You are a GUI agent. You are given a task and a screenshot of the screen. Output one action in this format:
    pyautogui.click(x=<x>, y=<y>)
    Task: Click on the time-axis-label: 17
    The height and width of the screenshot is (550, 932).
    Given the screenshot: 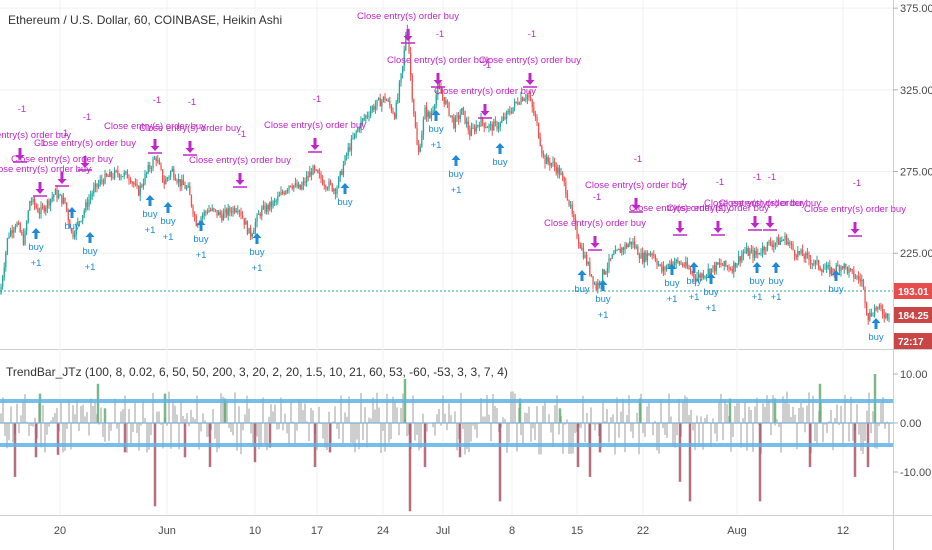 What is the action you would take?
    pyautogui.click(x=317, y=531)
    